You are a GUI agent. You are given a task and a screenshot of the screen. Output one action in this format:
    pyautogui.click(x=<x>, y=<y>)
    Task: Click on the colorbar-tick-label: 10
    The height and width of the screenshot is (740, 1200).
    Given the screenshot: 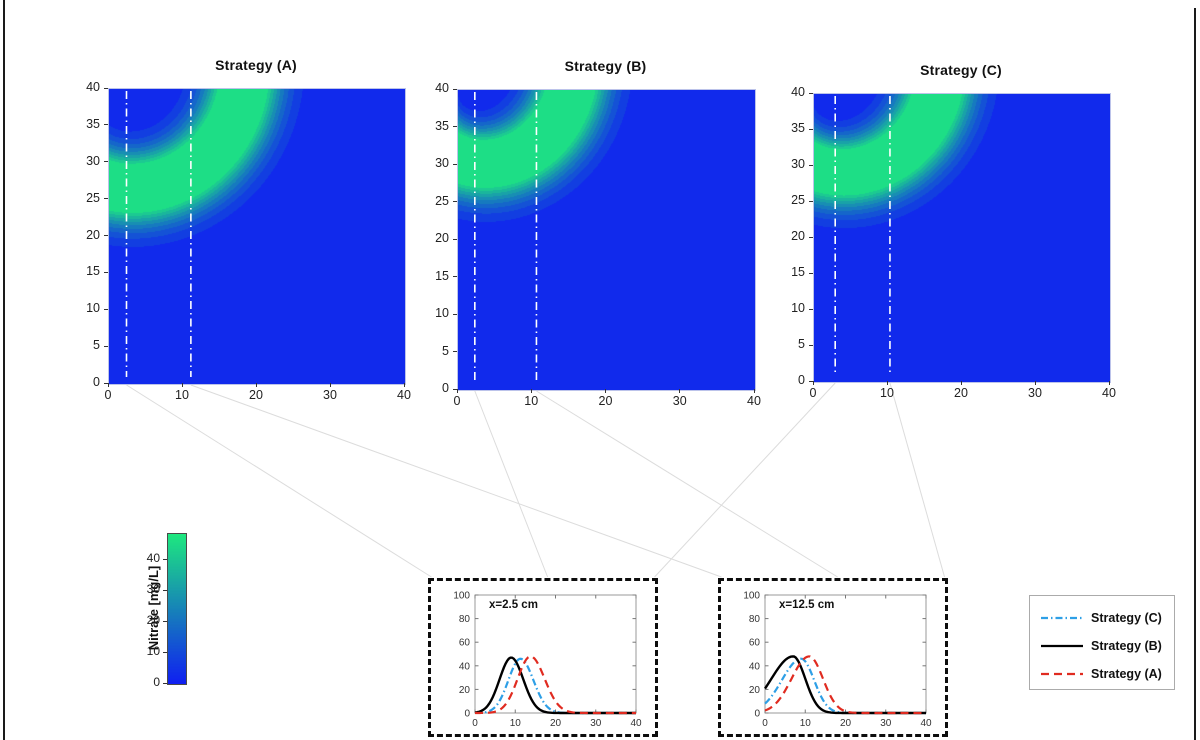 What is the action you would take?
    pyautogui.click(x=153, y=651)
    